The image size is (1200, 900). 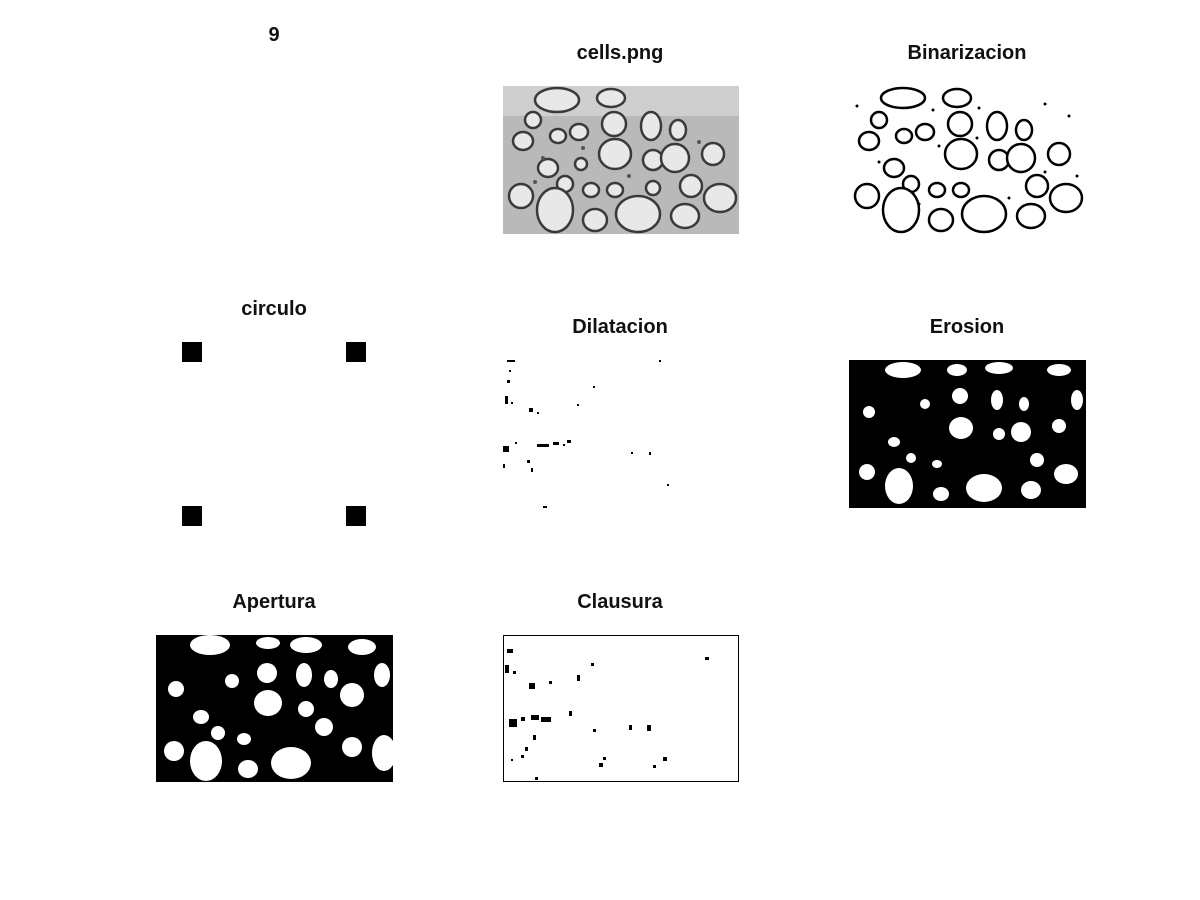 I want to click on image-apertura, so click(x=274, y=708).